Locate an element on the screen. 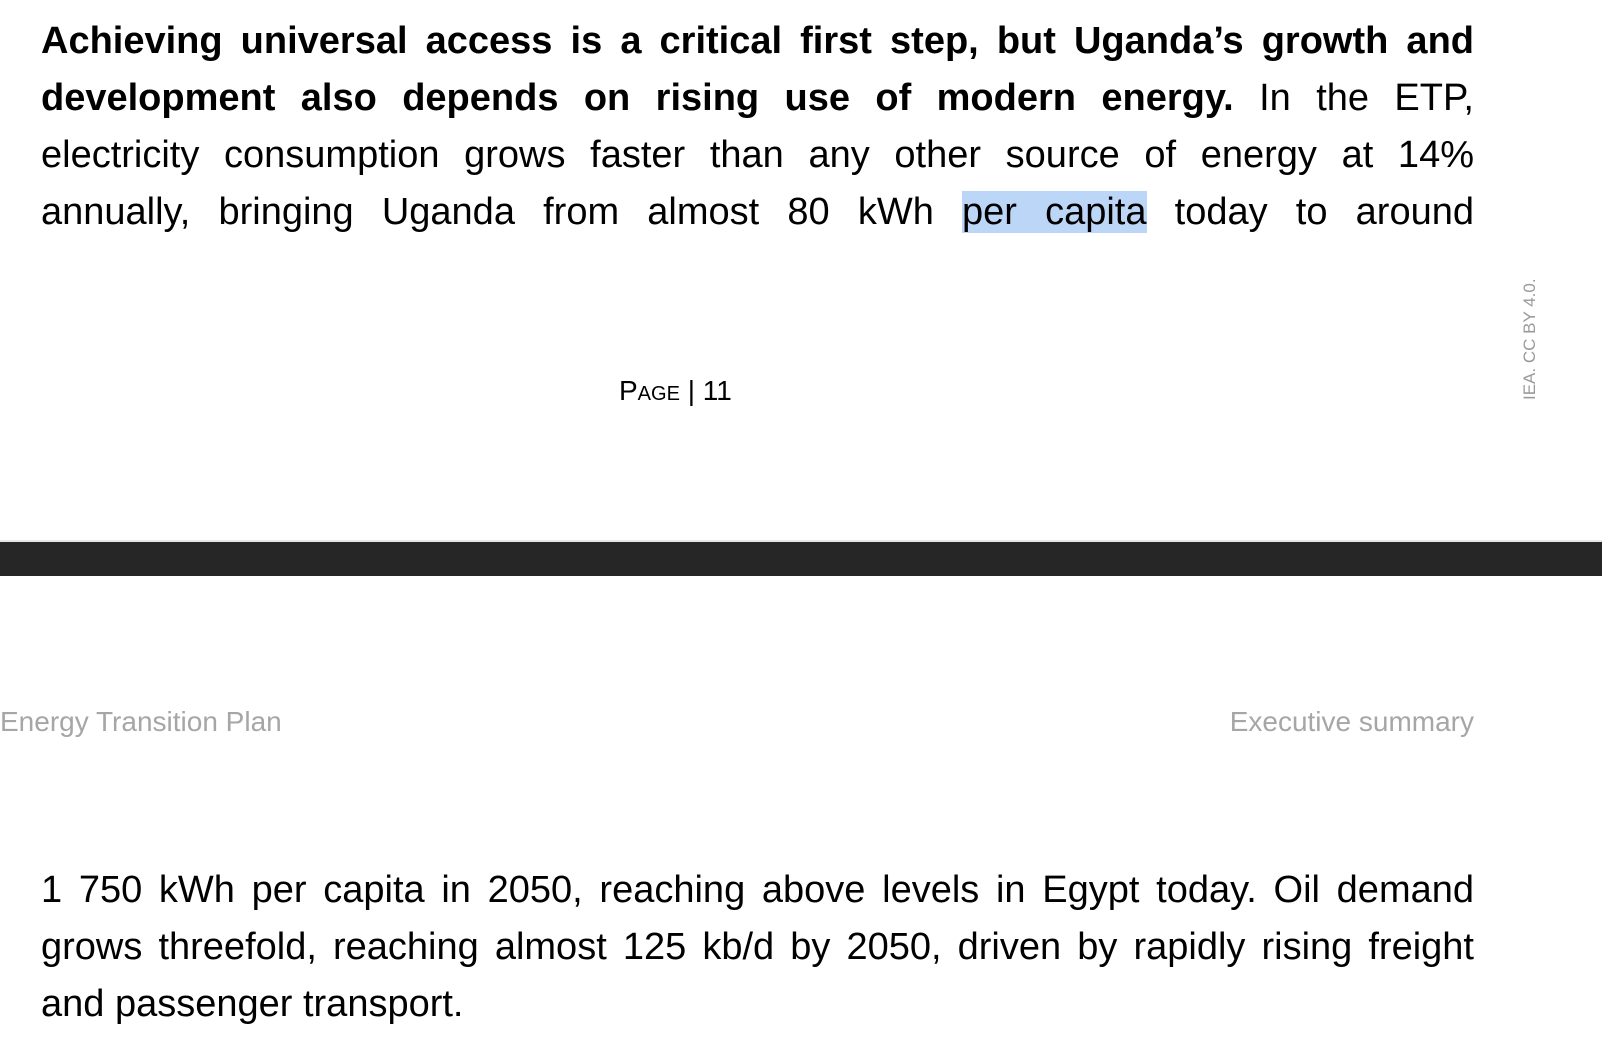 Image resolution: width=1602 pixels, height=1052 pixels. page-label: Page is located at coordinates (649, 390).